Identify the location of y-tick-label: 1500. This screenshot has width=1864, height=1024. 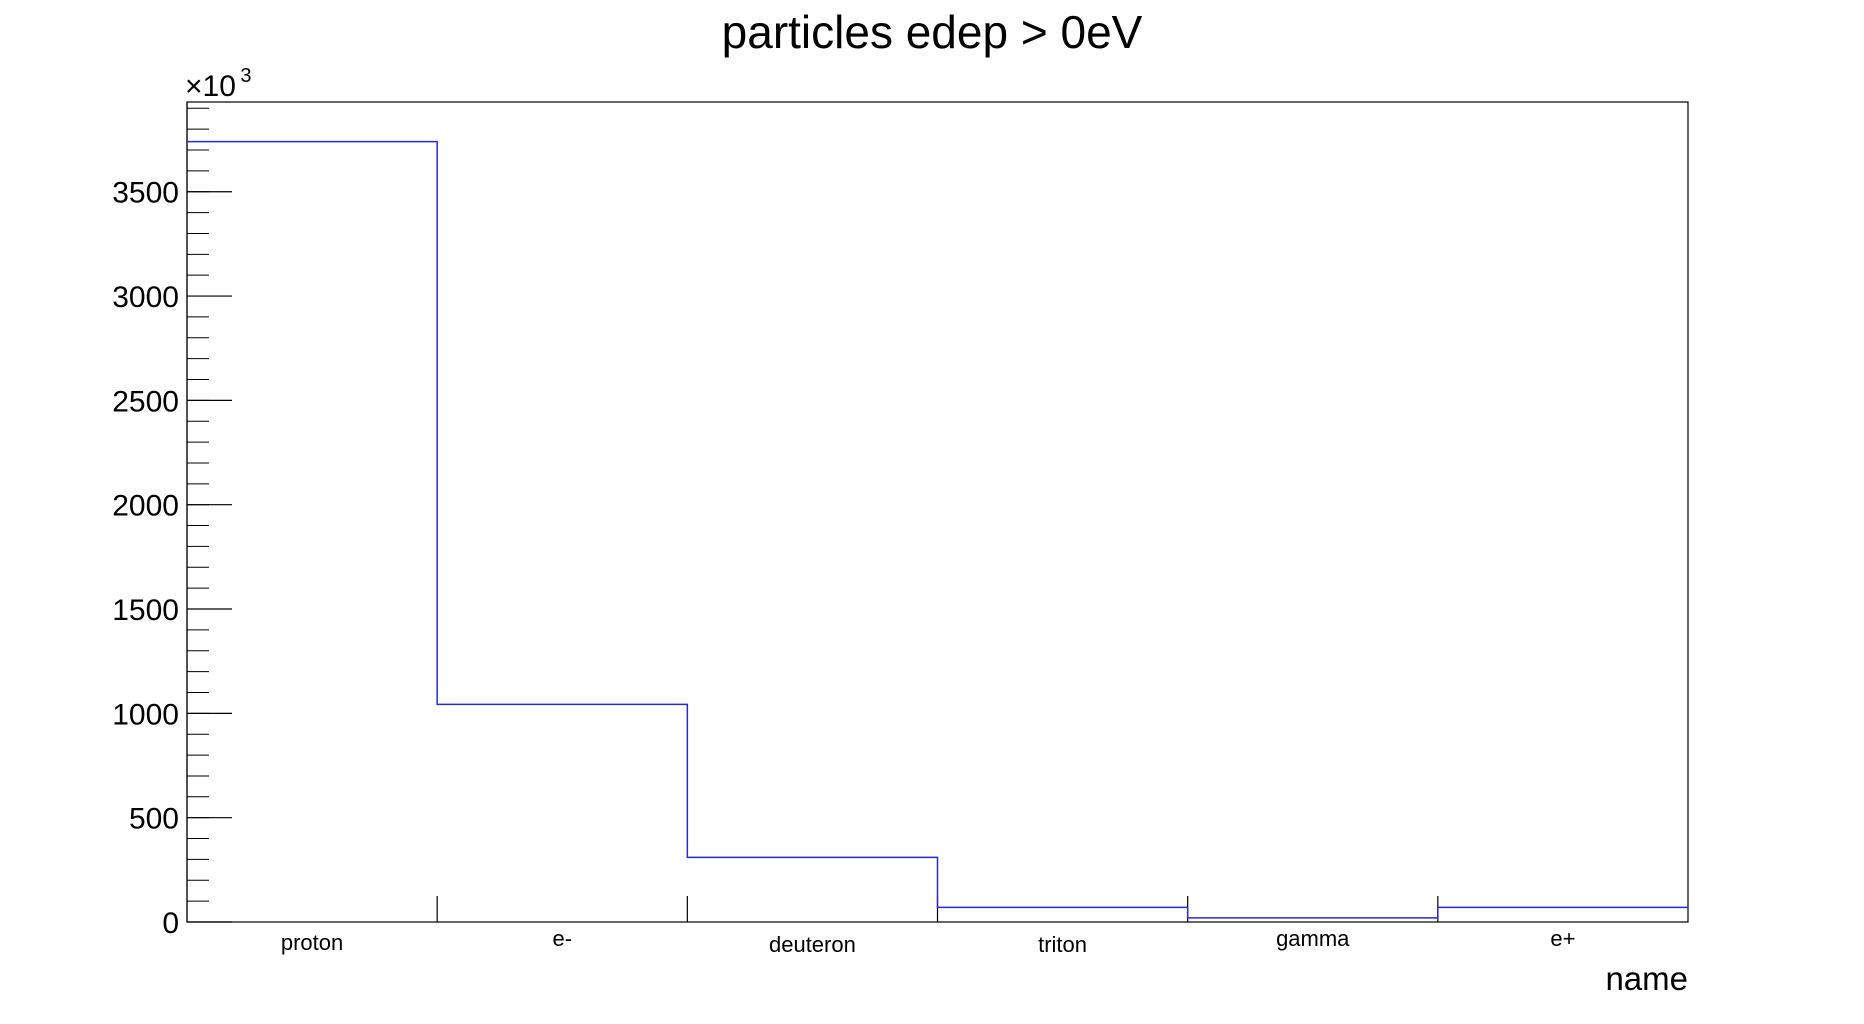
(145, 610).